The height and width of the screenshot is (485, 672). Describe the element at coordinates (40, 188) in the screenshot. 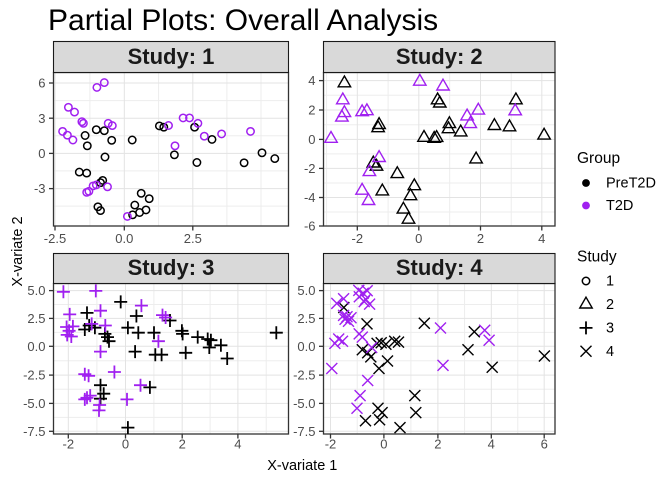

I see `svg-text: -3` at that location.